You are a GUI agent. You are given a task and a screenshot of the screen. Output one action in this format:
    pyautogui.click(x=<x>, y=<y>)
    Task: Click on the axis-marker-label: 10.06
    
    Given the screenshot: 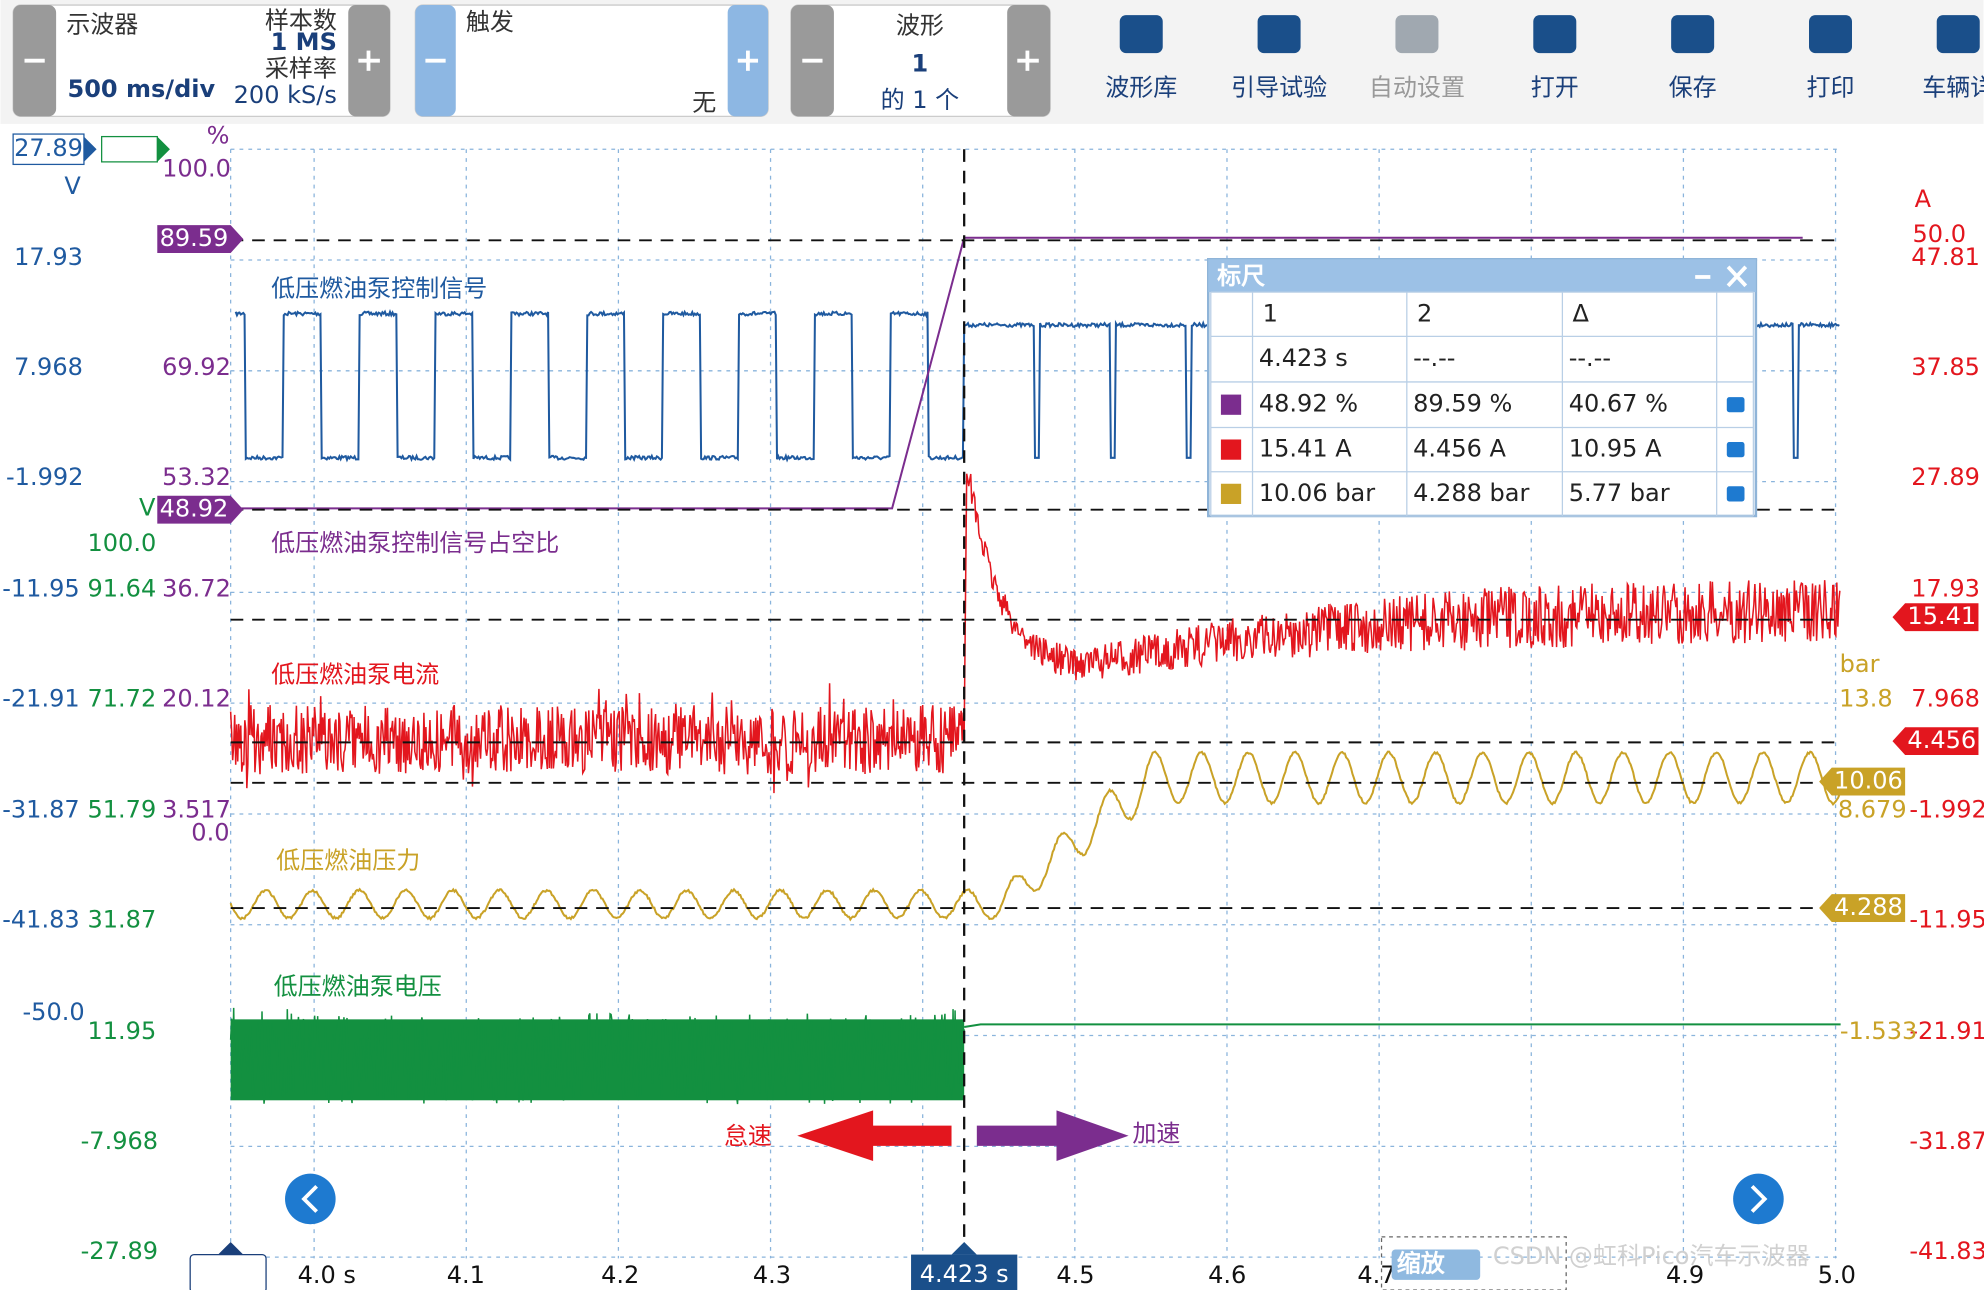 What is the action you would take?
    pyautogui.click(x=1868, y=781)
    